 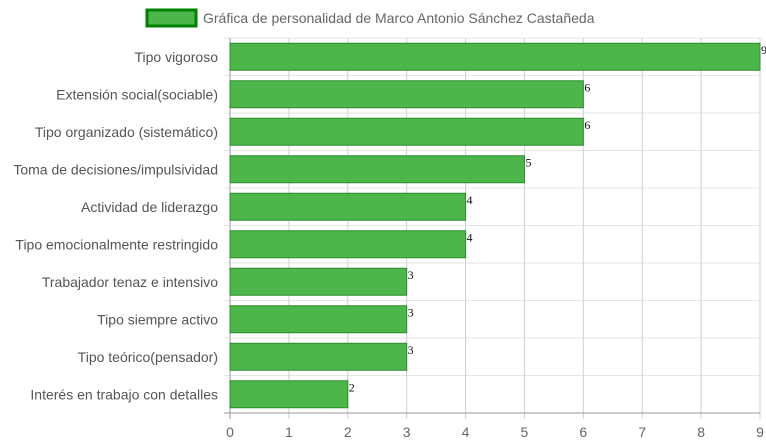 What do you see at coordinates (528, 162) in the screenshot?
I see `value-label: 5` at bounding box center [528, 162].